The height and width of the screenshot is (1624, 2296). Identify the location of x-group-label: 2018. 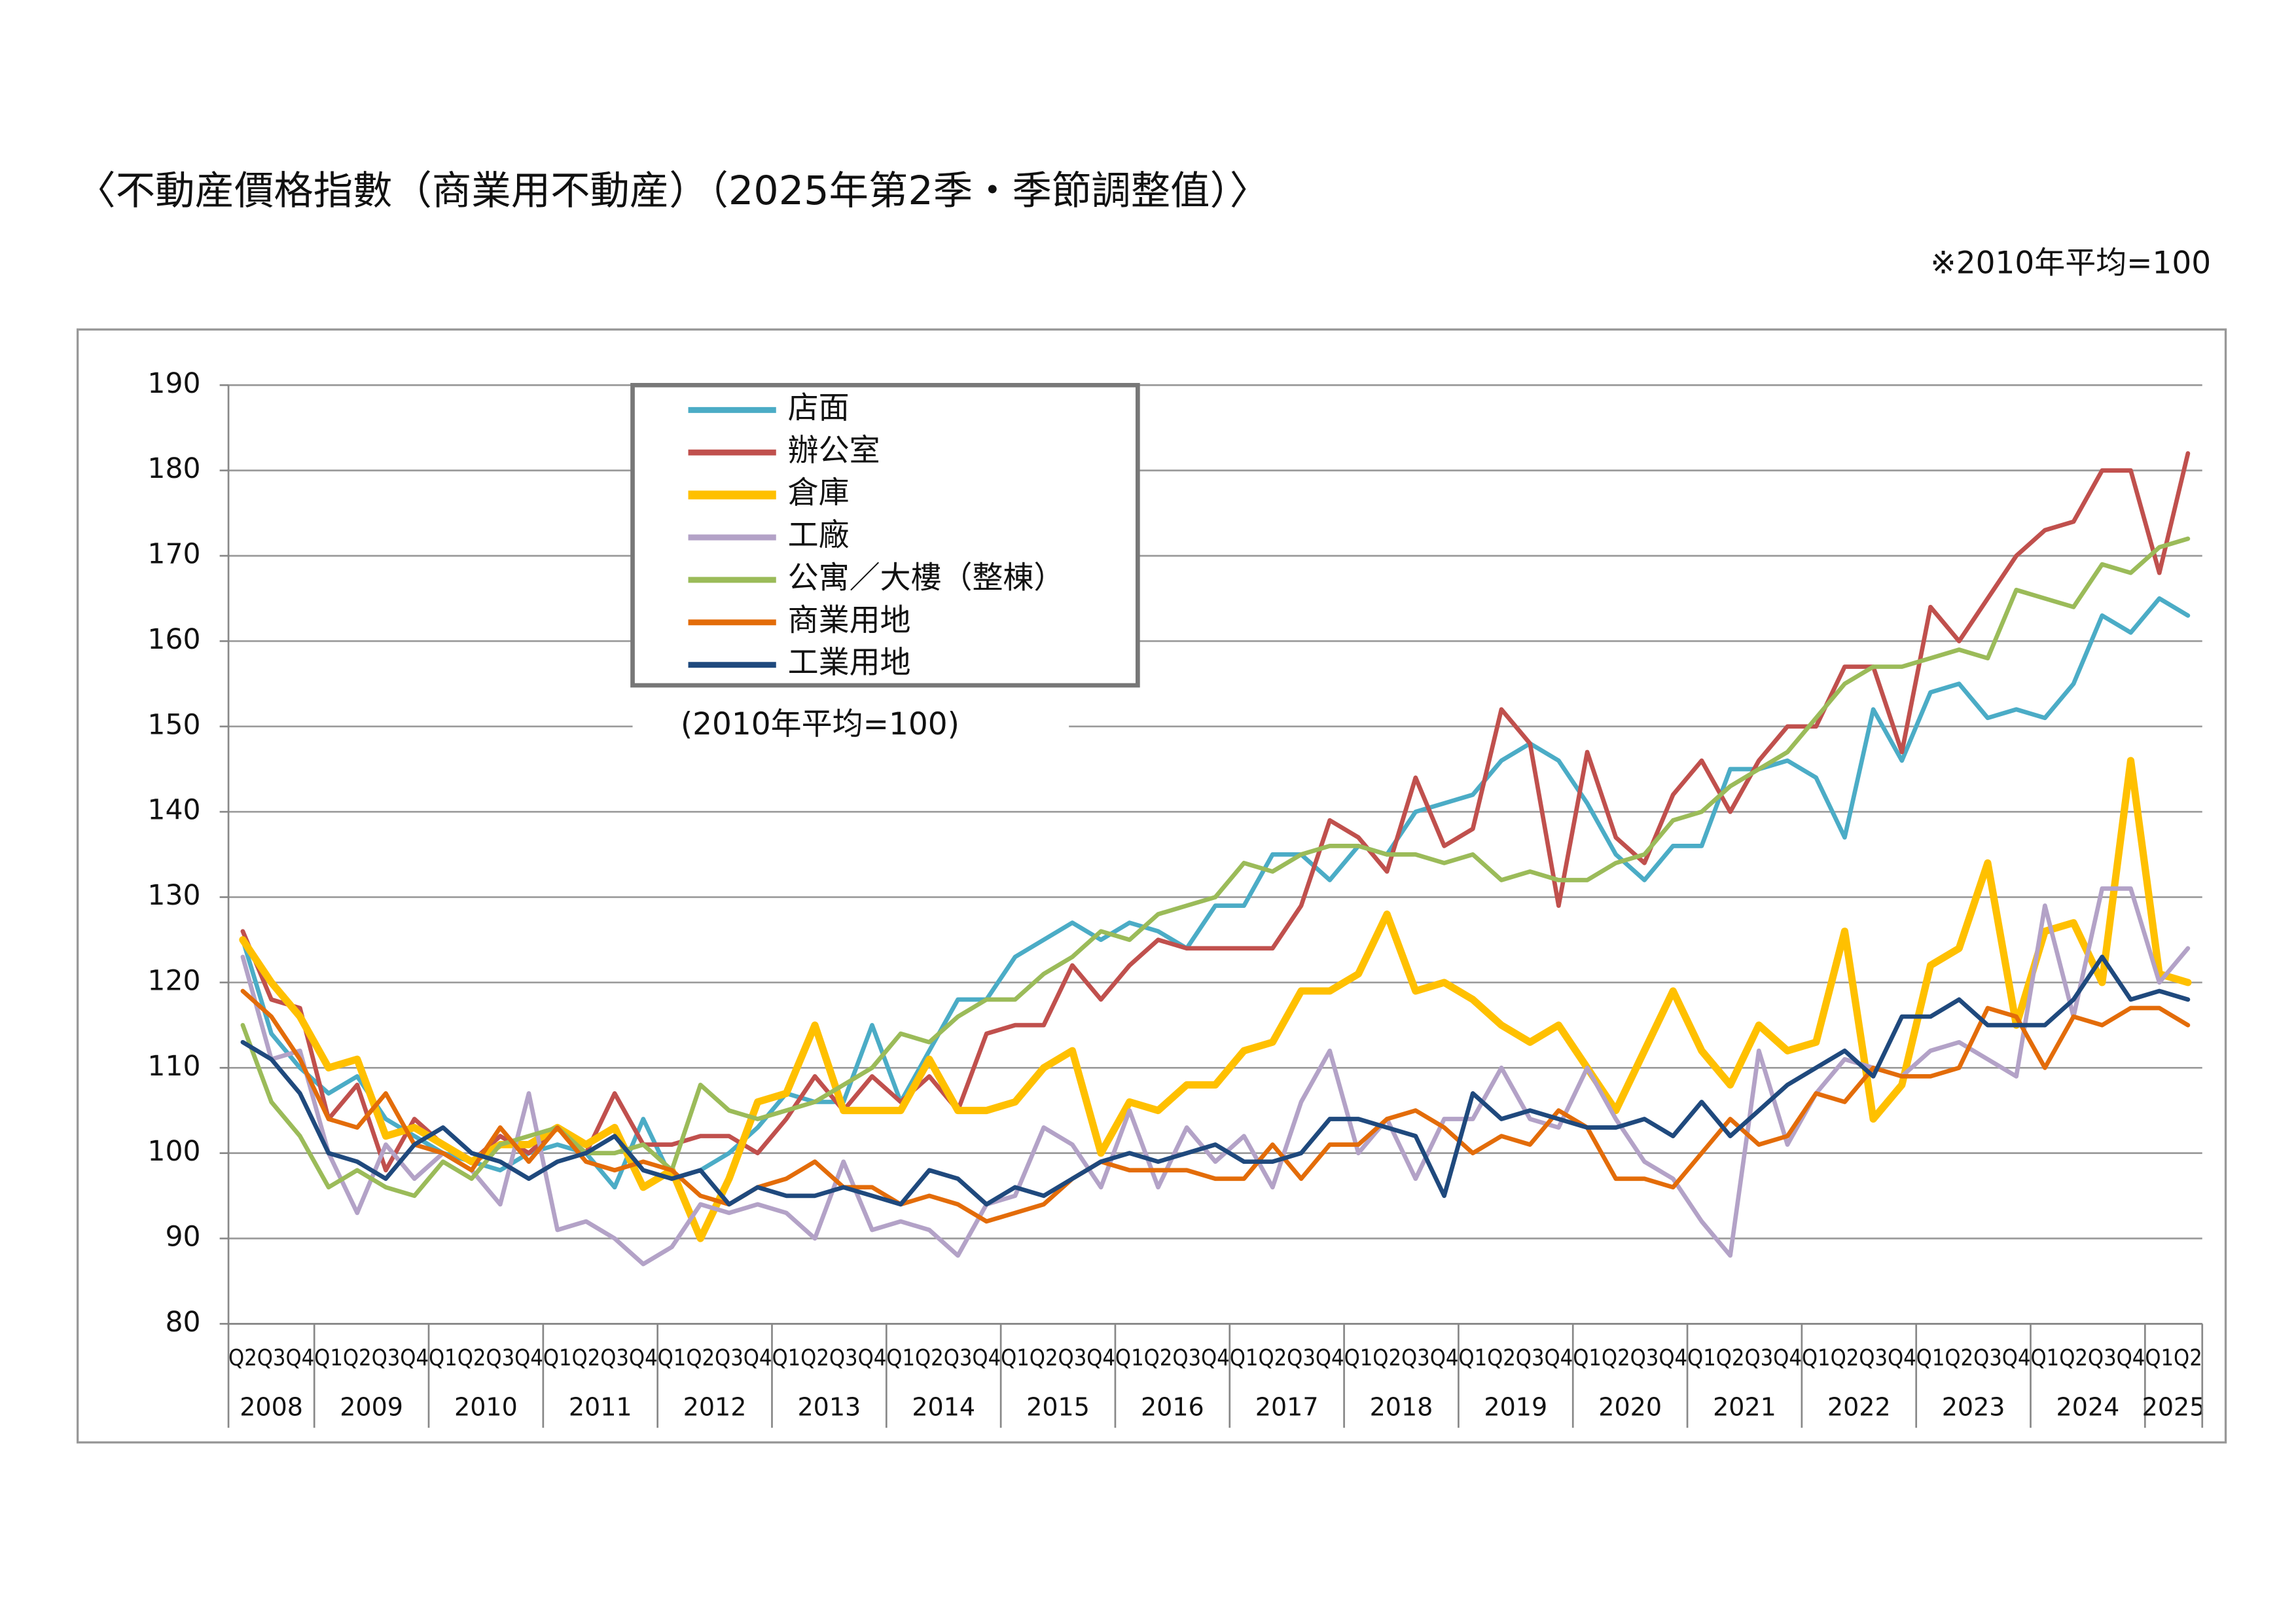
(1401, 1407).